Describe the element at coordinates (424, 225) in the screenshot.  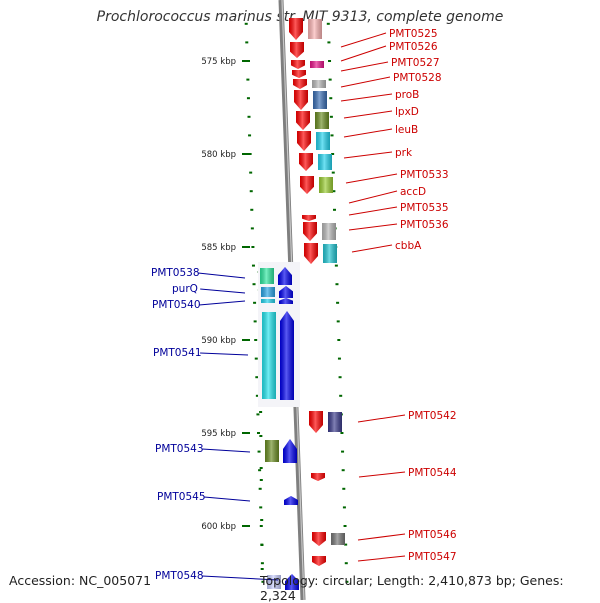
I see `forward-gene-label: PMT0536` at that location.